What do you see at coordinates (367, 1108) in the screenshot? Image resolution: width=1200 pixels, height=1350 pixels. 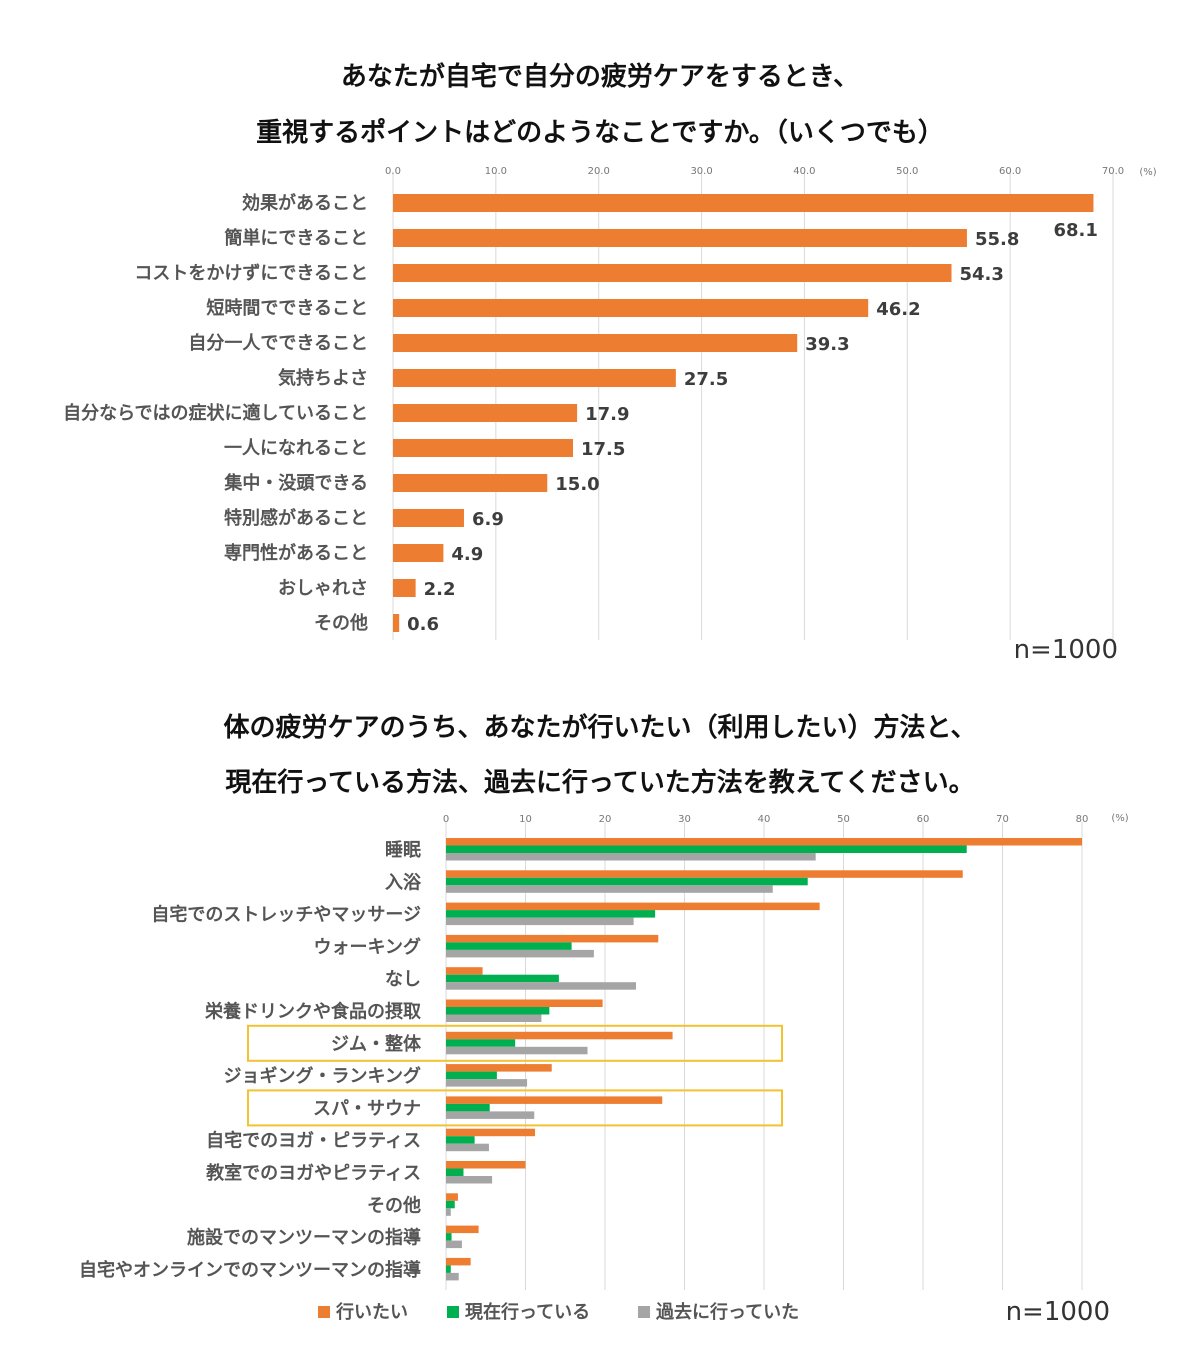 I see `chart2-category-label: スパ・サウナ` at bounding box center [367, 1108].